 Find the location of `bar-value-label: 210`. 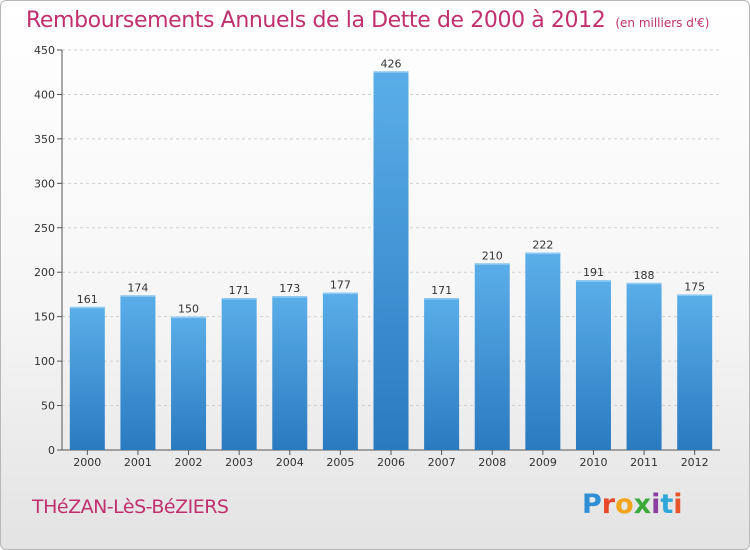

bar-value-label: 210 is located at coordinates (492, 255).